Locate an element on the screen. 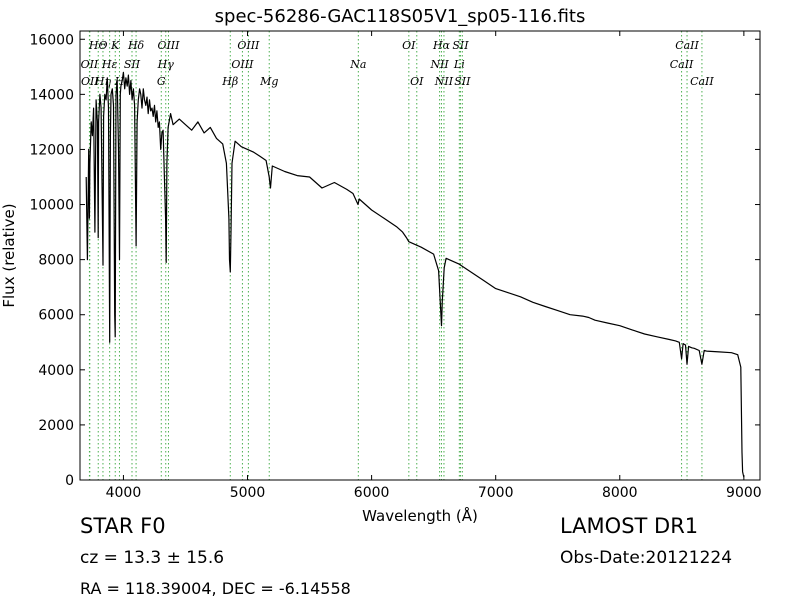 The height and width of the screenshot is (600, 800). survey-label: LAMOST DR1 is located at coordinates (629, 526).